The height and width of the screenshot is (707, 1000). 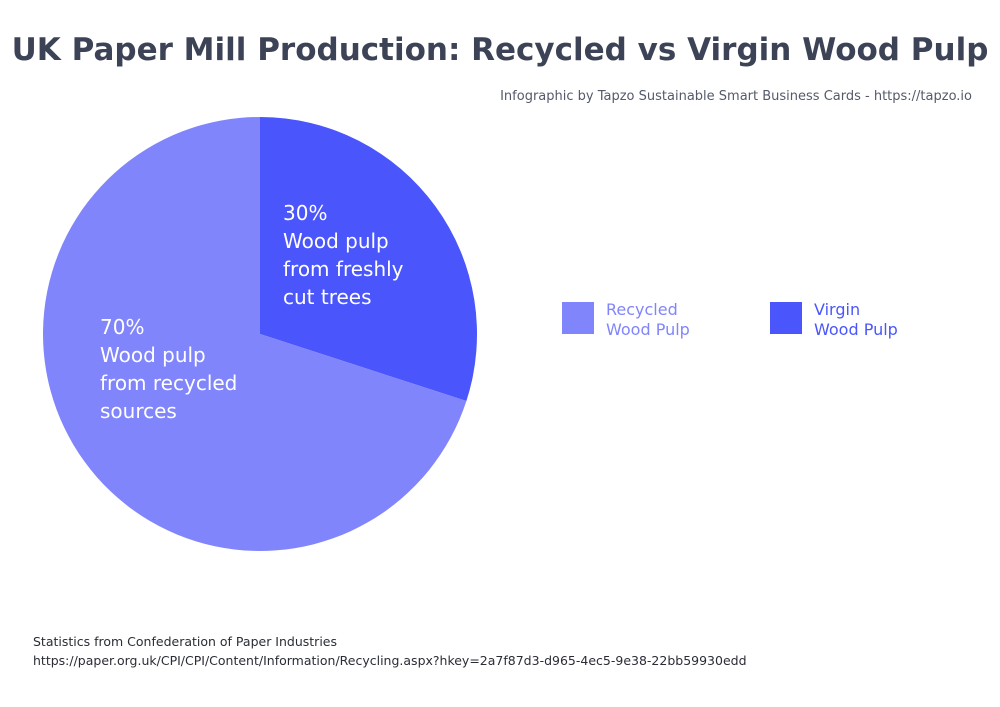 I want to click on slice-label-recycled: 70% Wood pulp from recycled sources, so click(x=168, y=369).